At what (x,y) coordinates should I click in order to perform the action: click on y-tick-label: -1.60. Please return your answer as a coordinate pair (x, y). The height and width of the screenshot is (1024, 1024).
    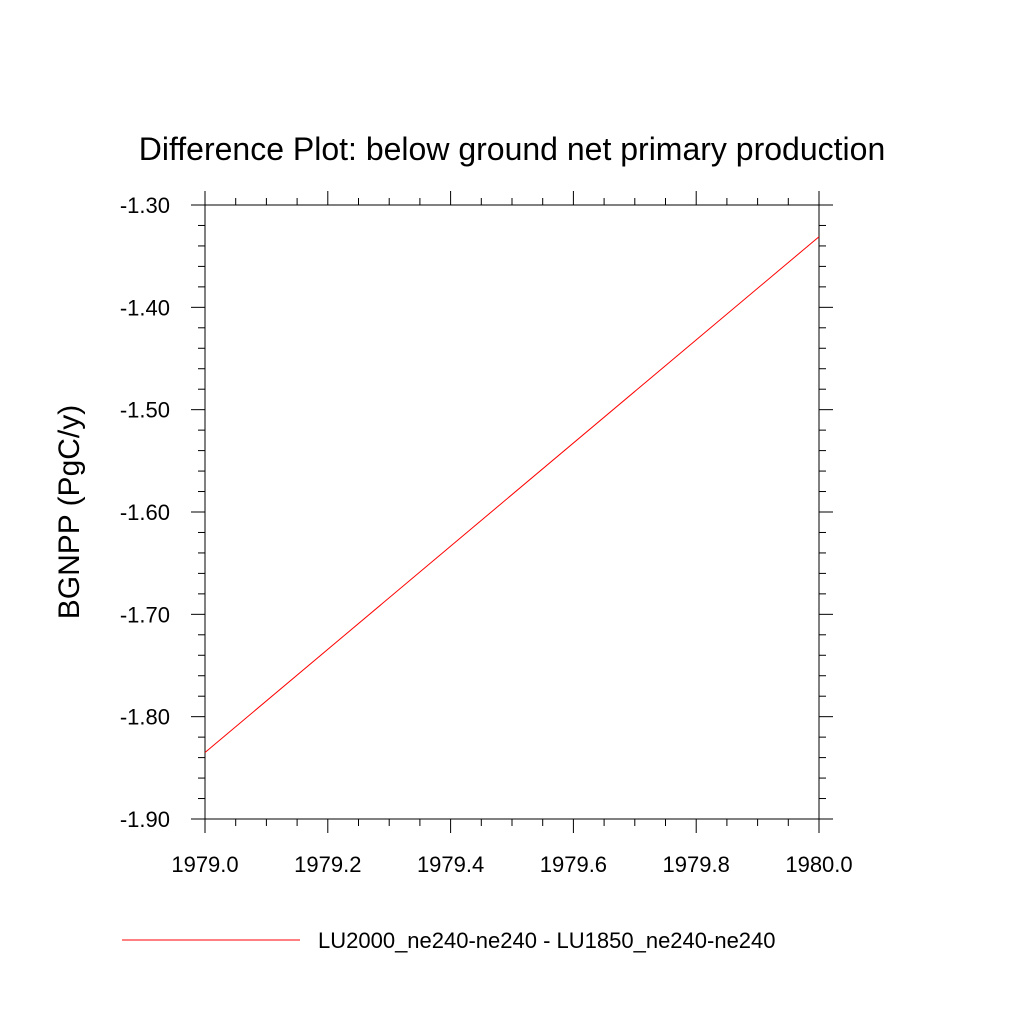
    Looking at the image, I should click on (145, 512).